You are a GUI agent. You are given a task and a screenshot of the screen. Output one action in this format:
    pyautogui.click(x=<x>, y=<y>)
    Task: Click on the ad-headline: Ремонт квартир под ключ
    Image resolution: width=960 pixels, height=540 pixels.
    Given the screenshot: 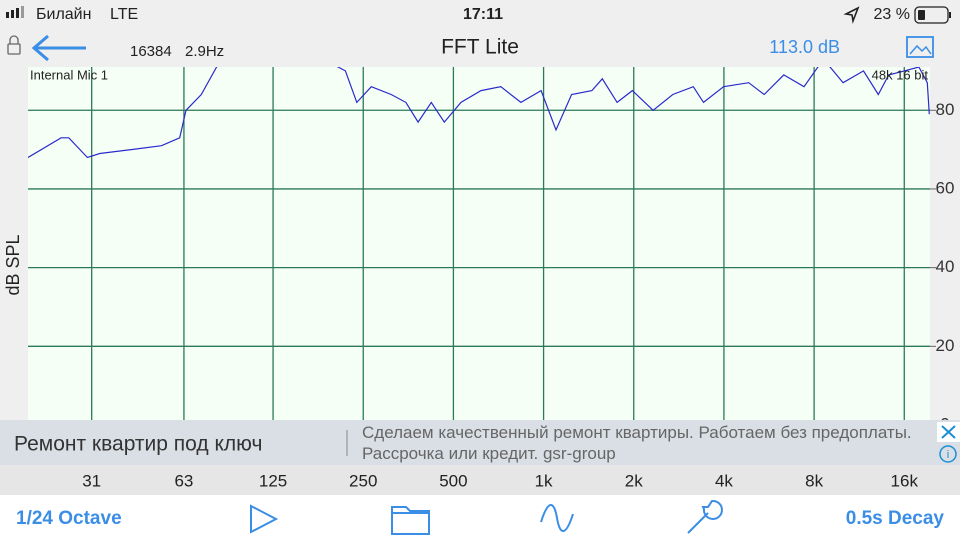 What is the action you would take?
    pyautogui.click(x=138, y=444)
    